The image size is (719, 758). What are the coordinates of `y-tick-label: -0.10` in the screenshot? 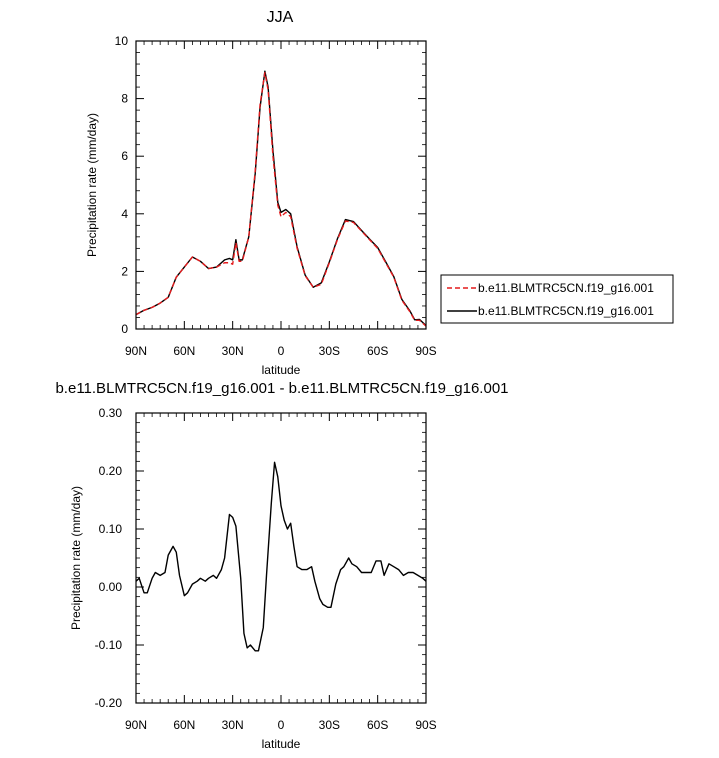 It's located at (109, 645).